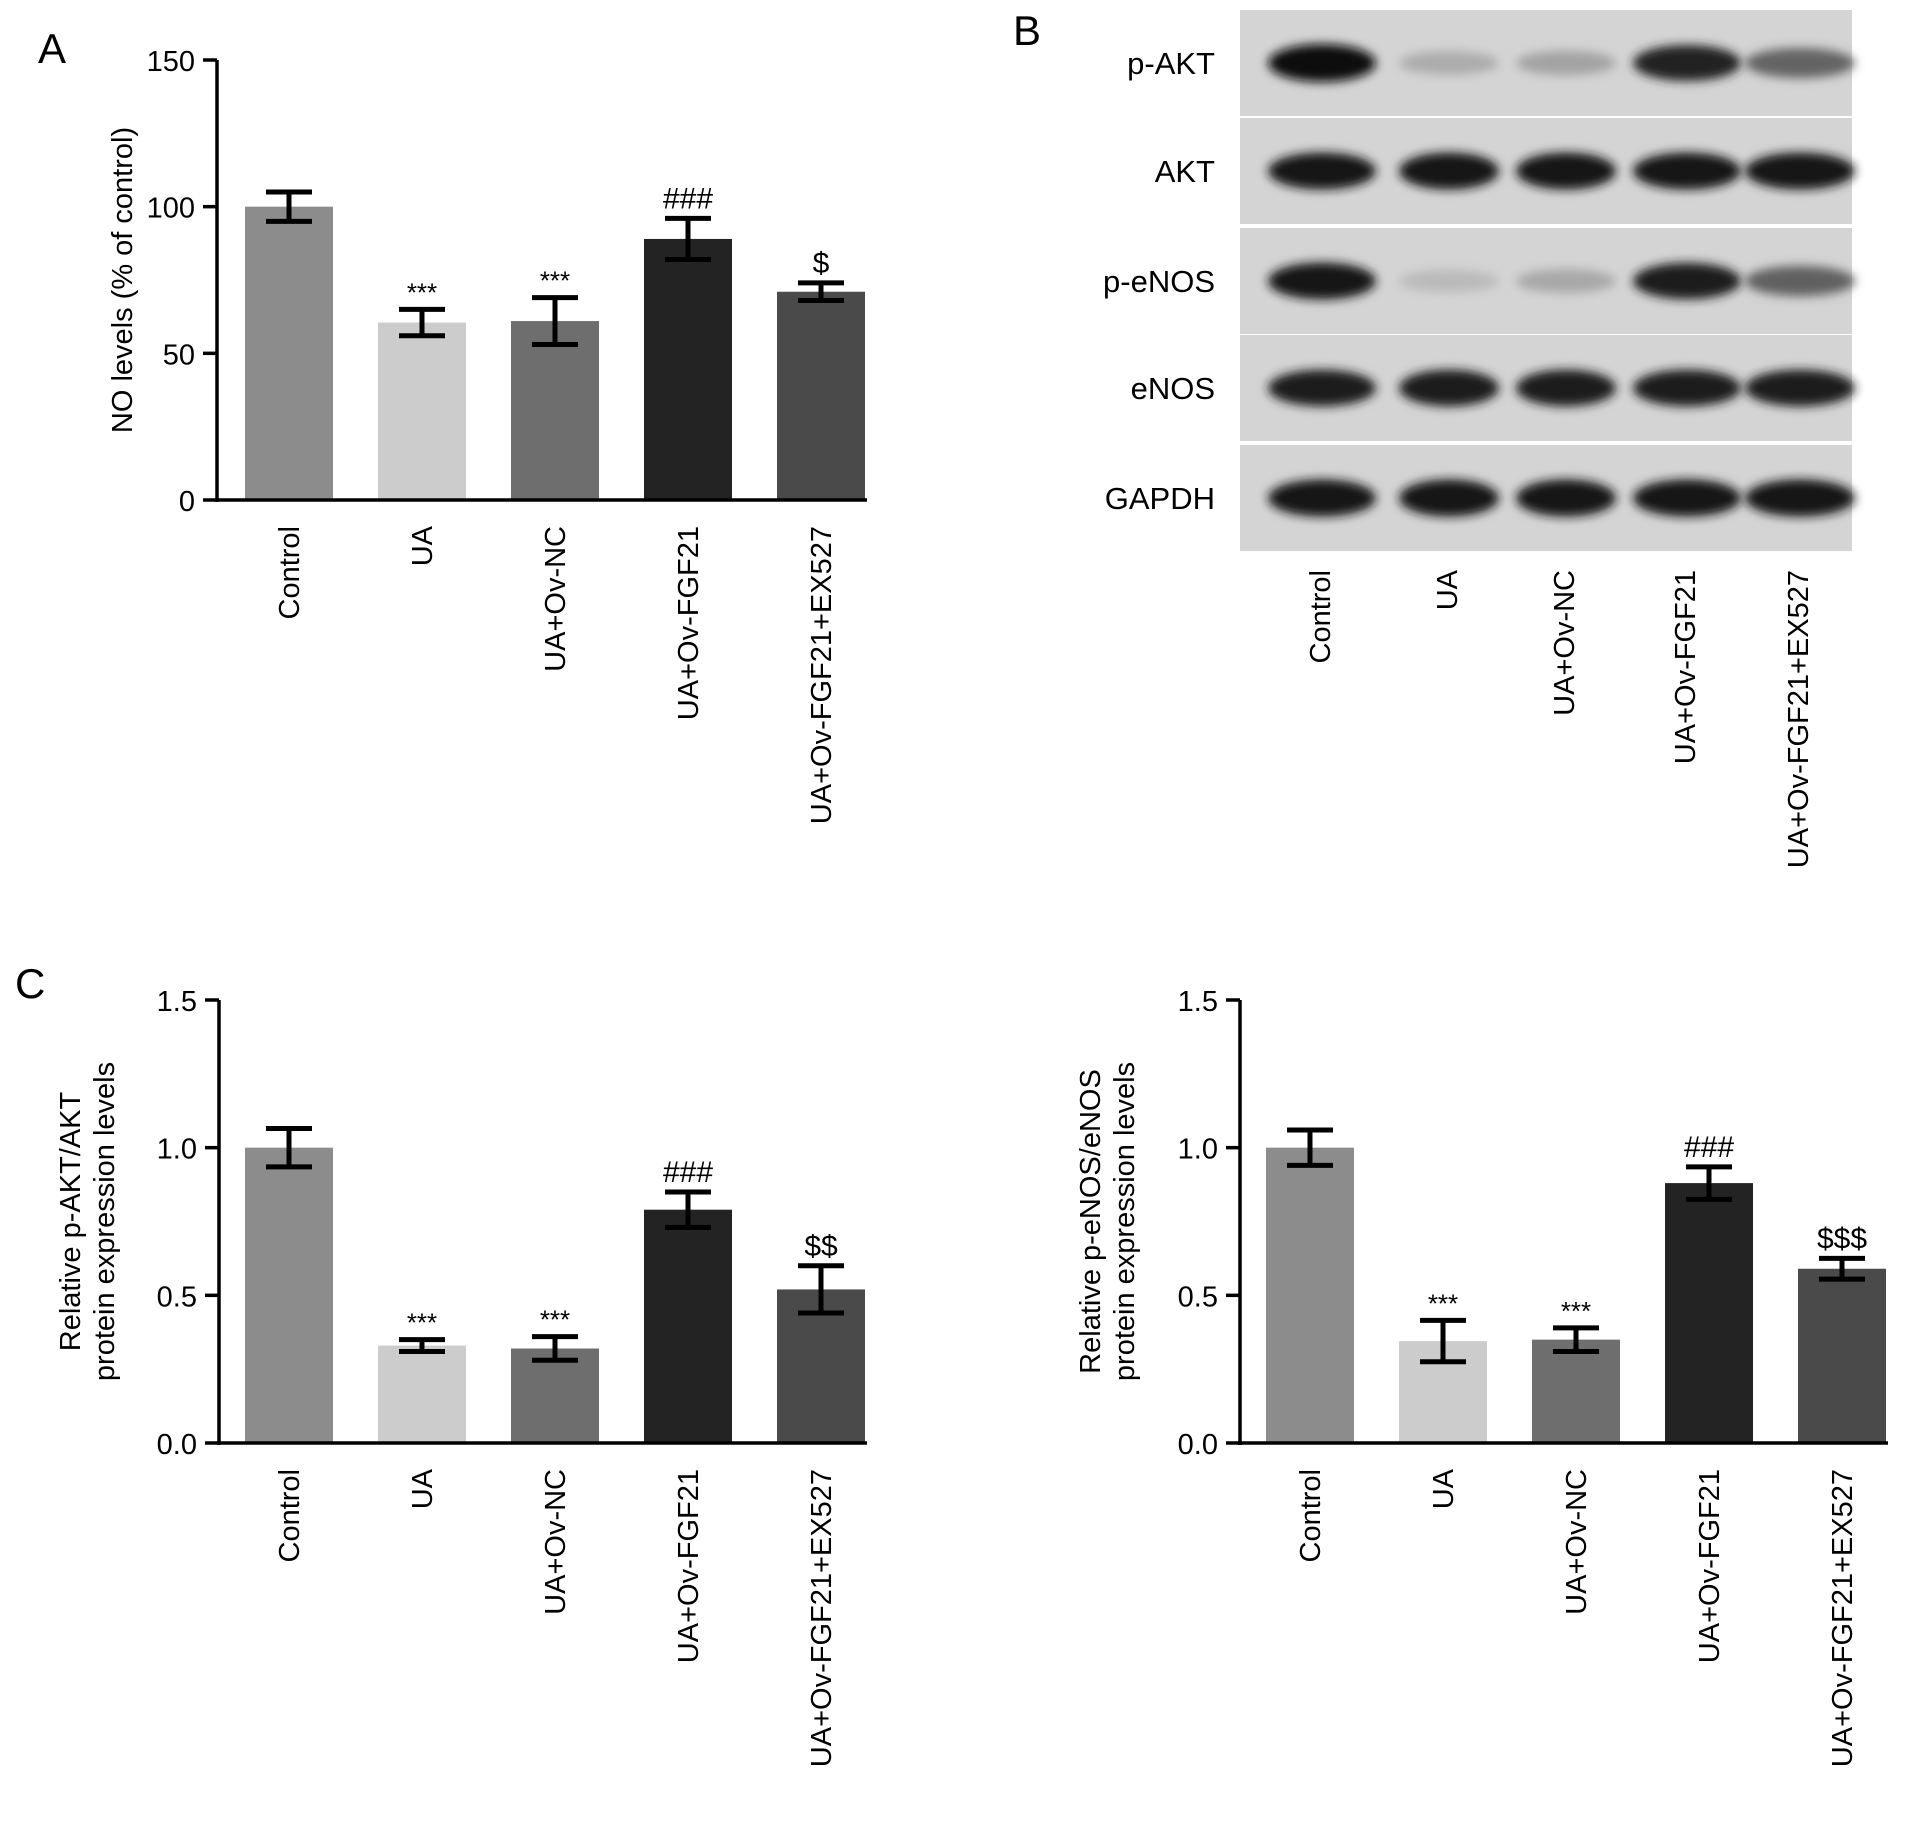 This screenshot has width=1913, height=1826. I want to click on blot-row-label: AKT, so click(1185, 171).